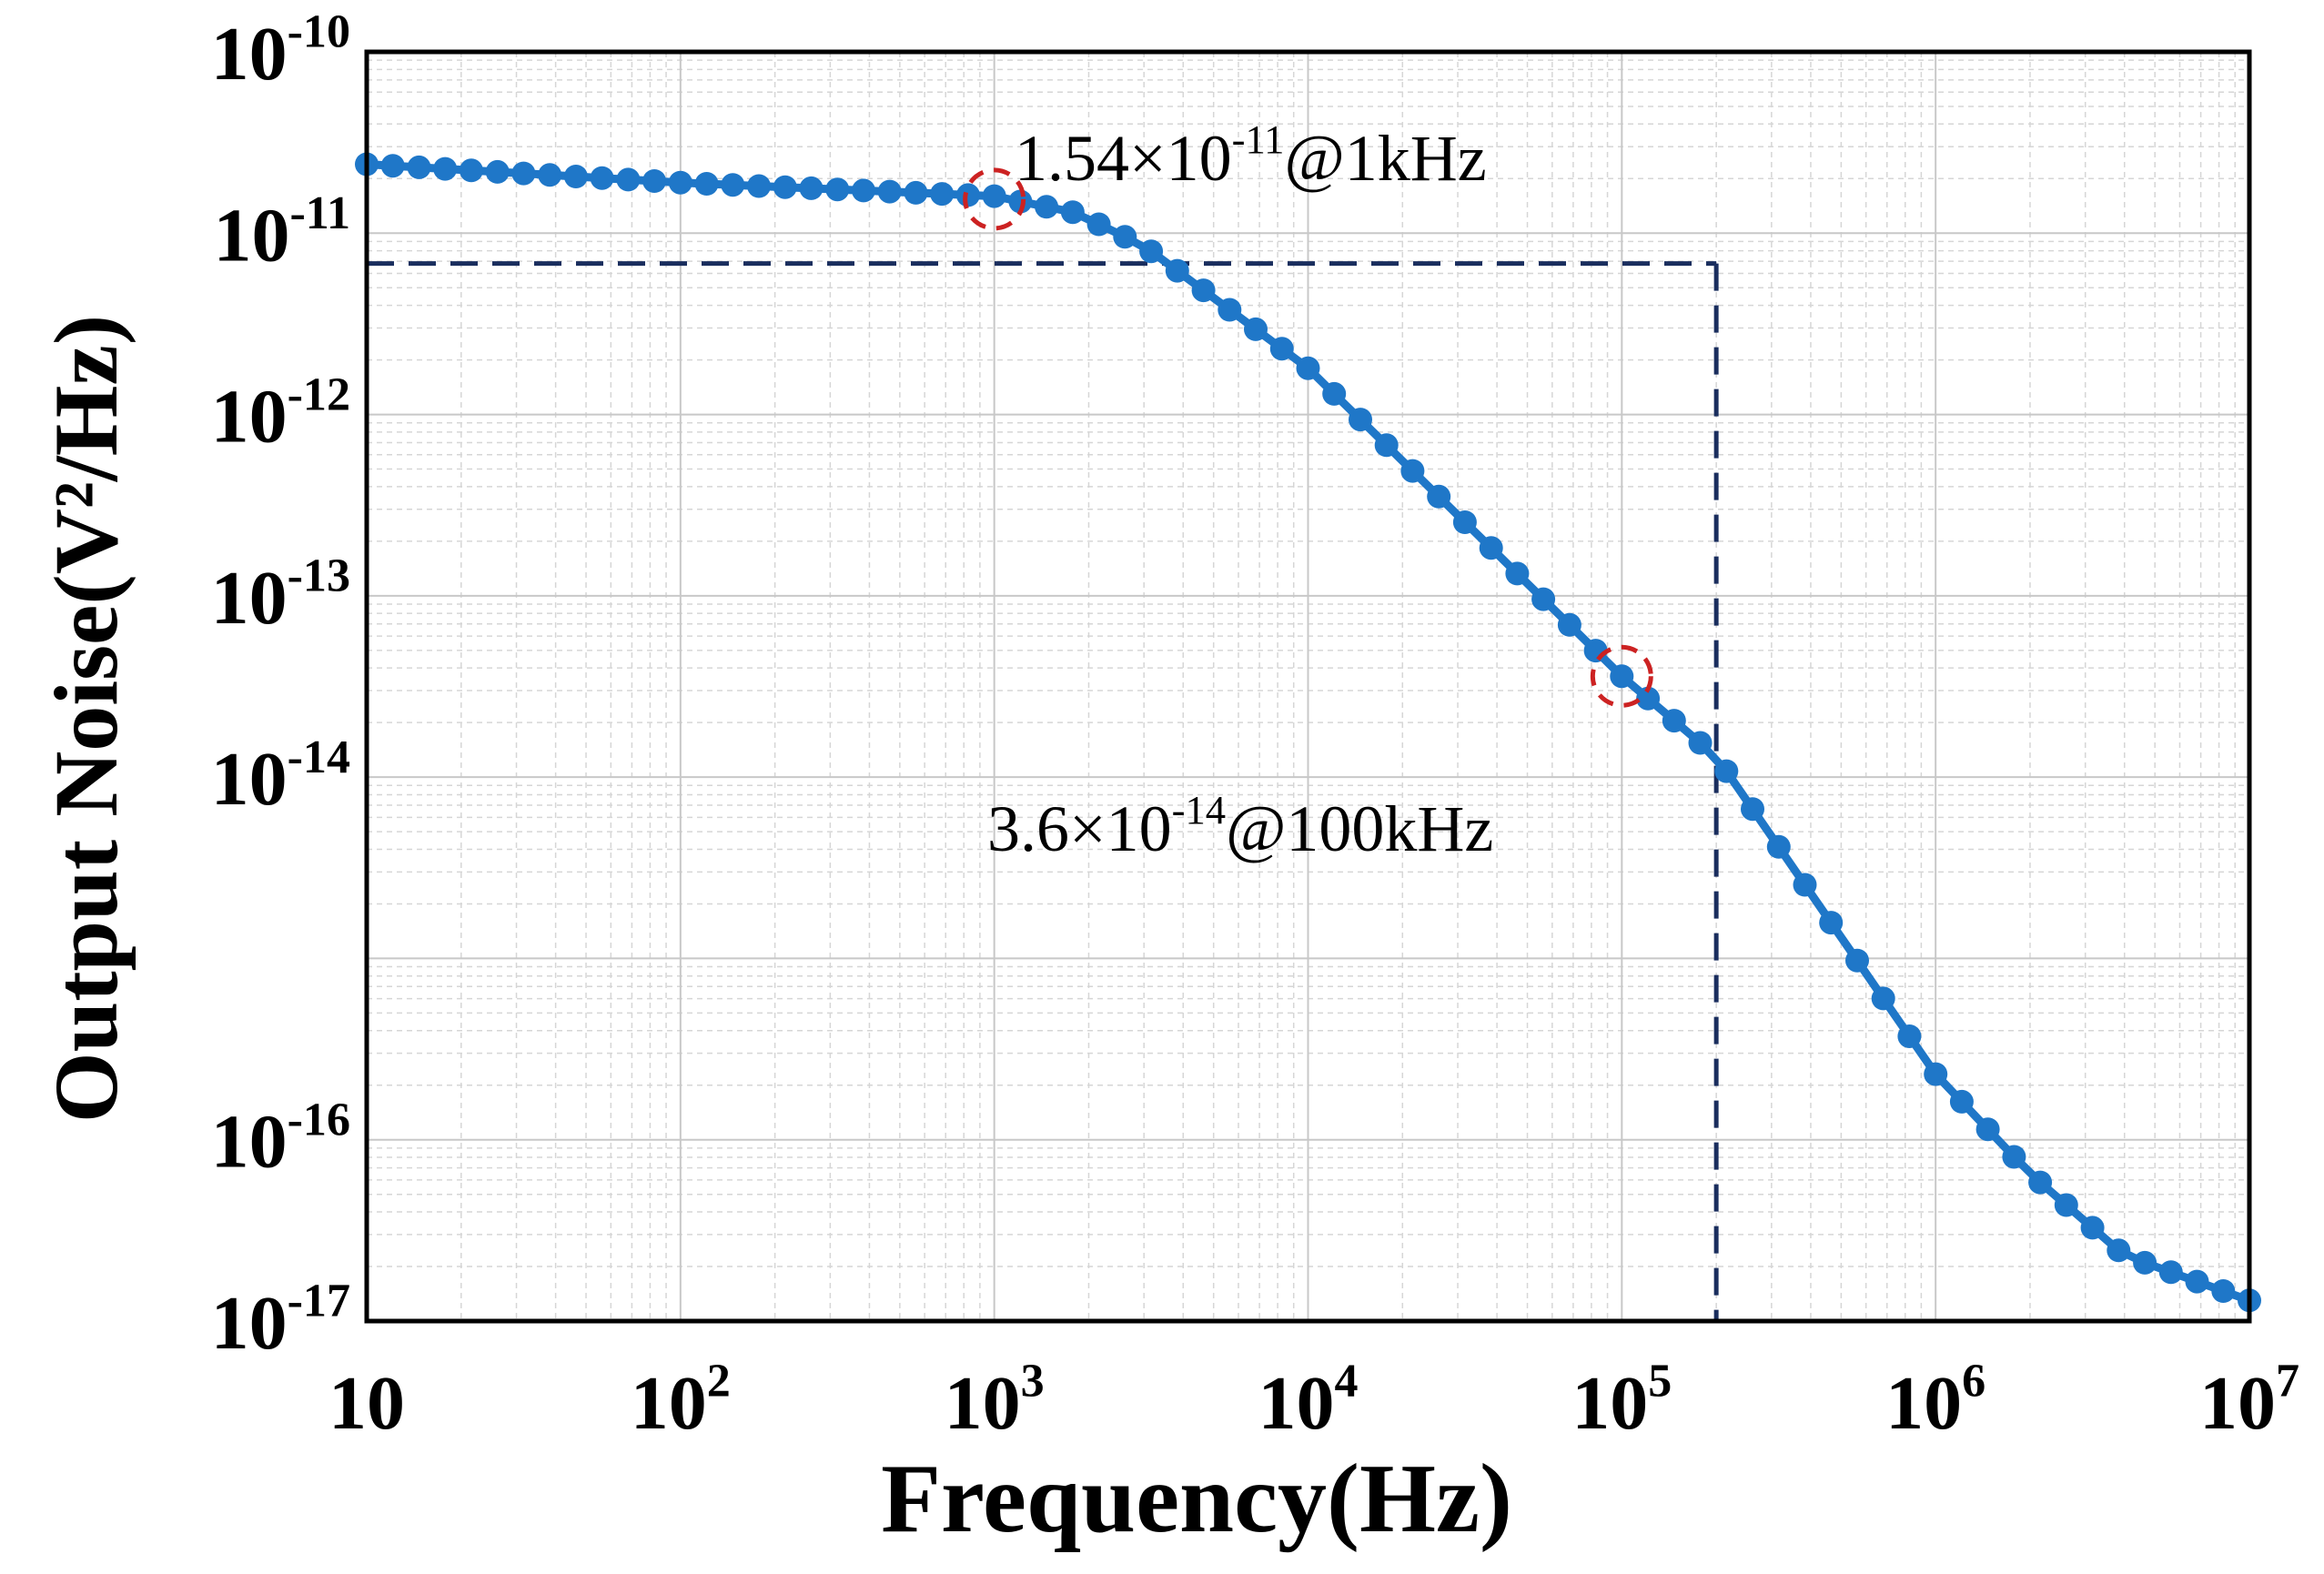 This screenshot has width=2324, height=1574. I want to click on y-tick-labels: 10-10 10-11 10-12 10-13 10-14 10-16 10-17, so click(280, 686).